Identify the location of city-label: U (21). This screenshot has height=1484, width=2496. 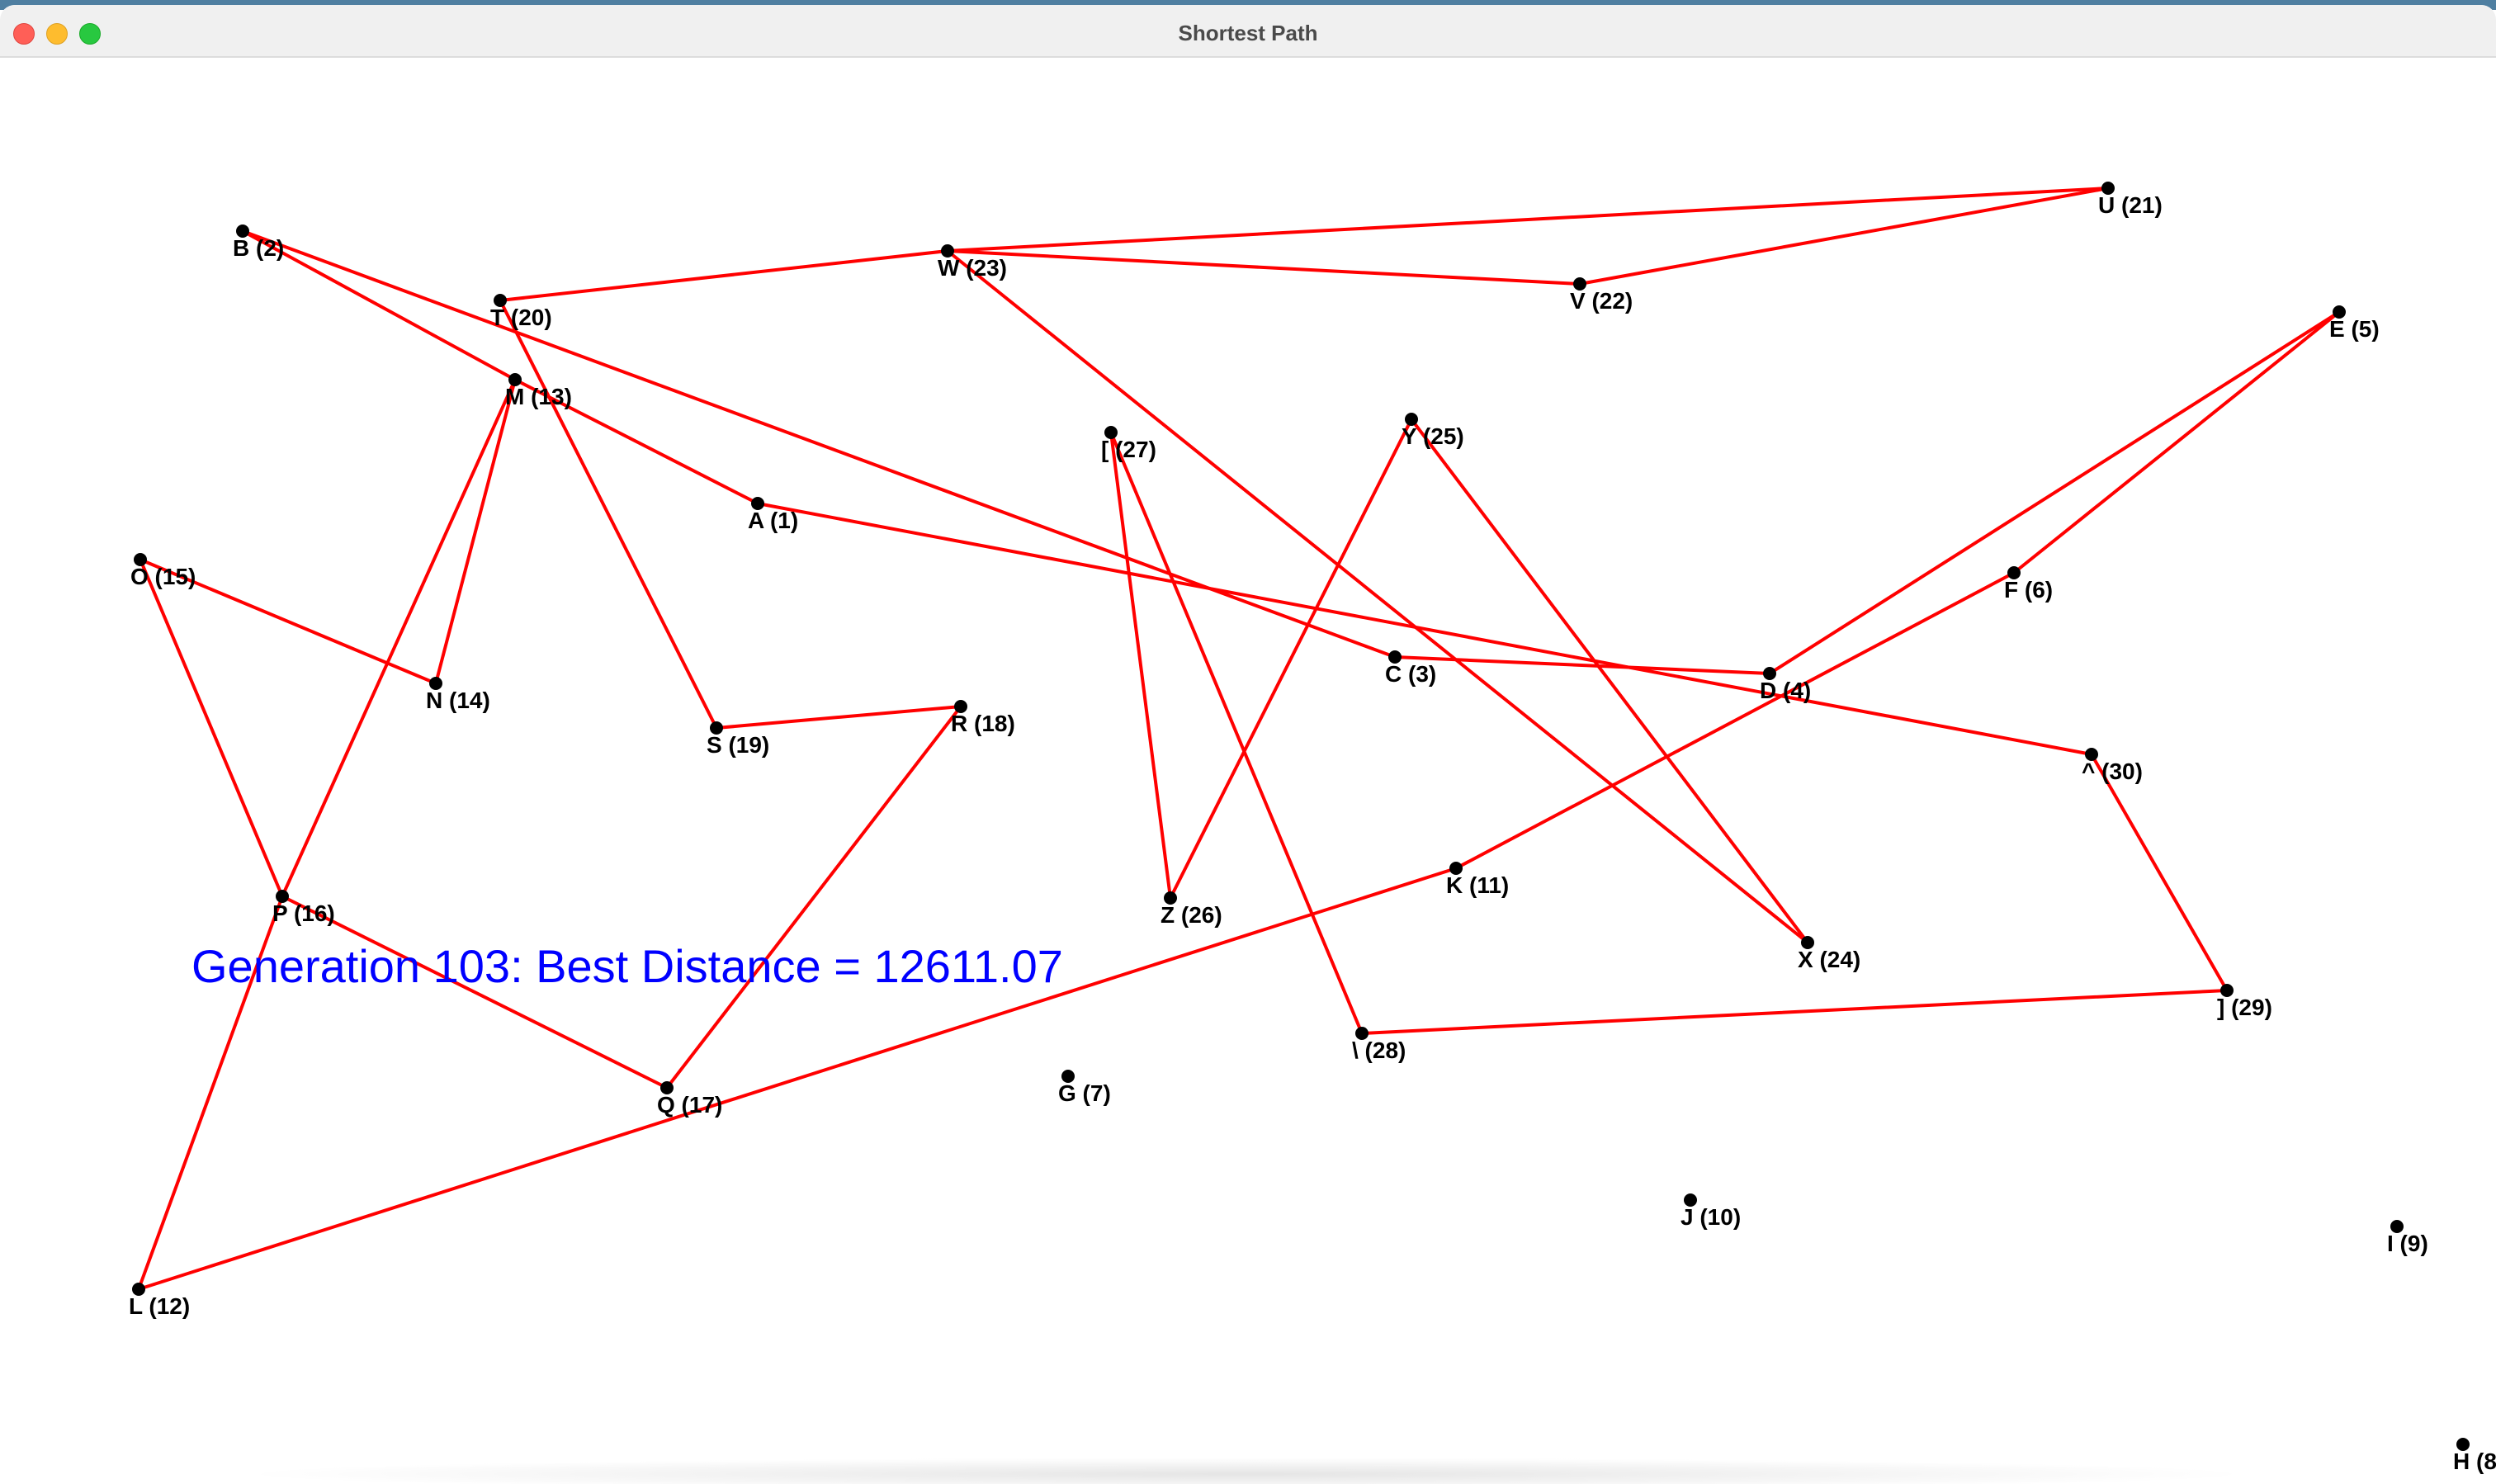
(2130, 205).